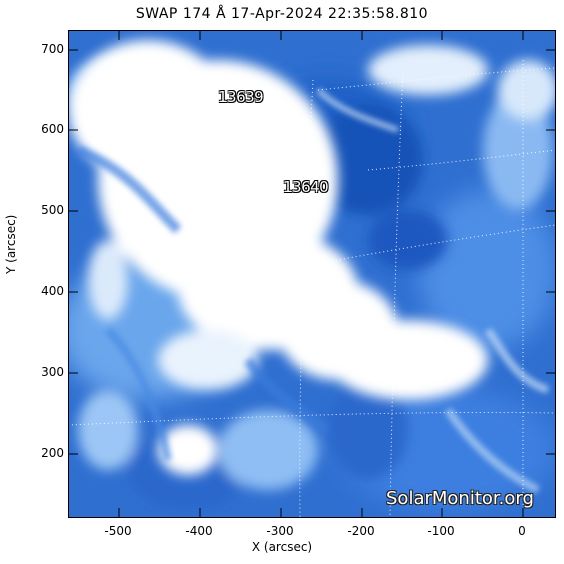  Describe the element at coordinates (241, 97) in the screenshot. I see `active-region-label: 13639` at that location.